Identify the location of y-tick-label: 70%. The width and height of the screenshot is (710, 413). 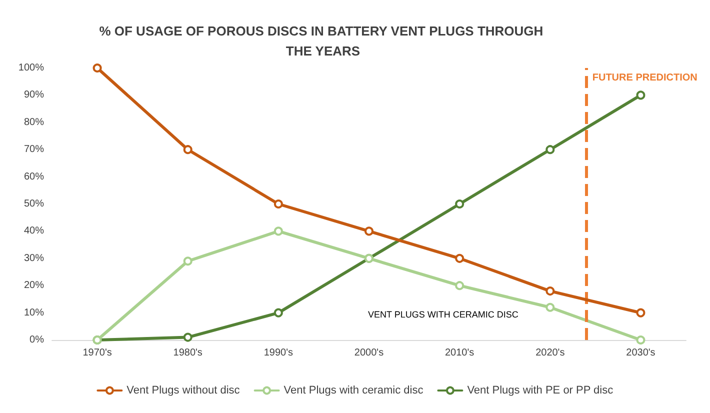
(34, 150).